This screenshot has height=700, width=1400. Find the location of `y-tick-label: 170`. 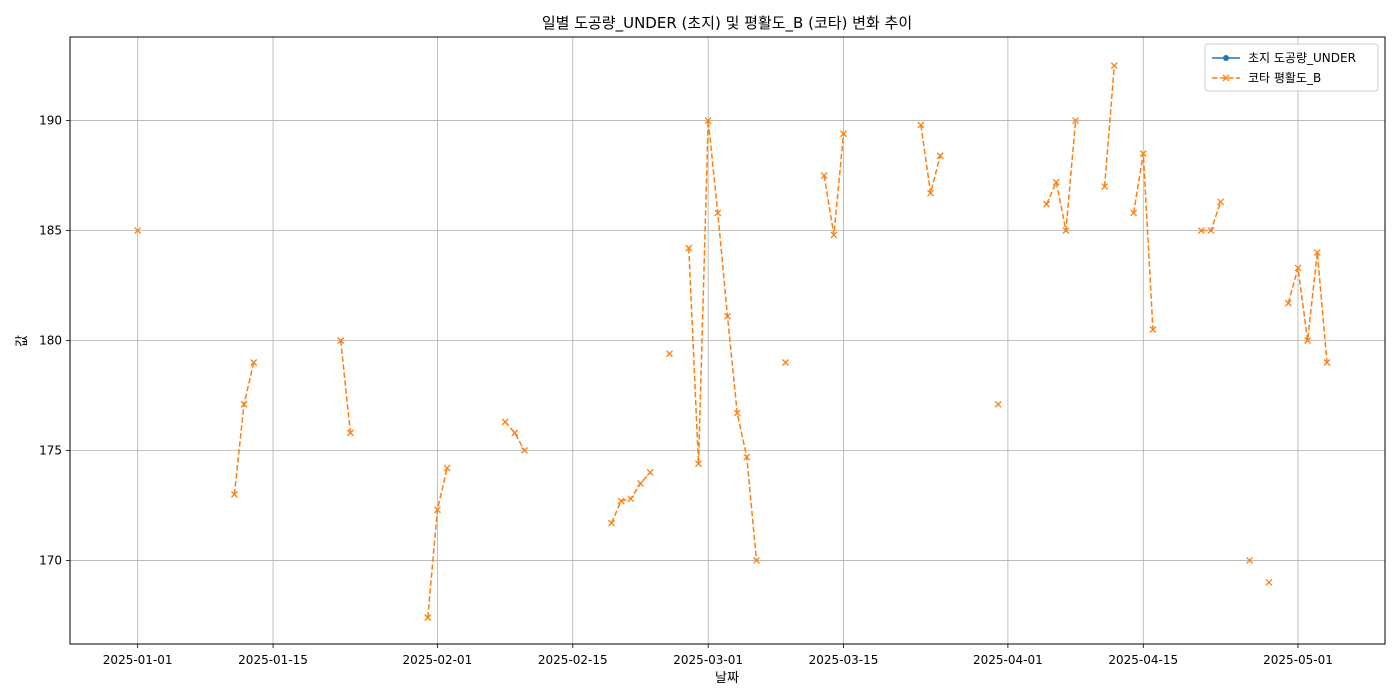

y-tick-label: 170 is located at coordinates (50, 560).